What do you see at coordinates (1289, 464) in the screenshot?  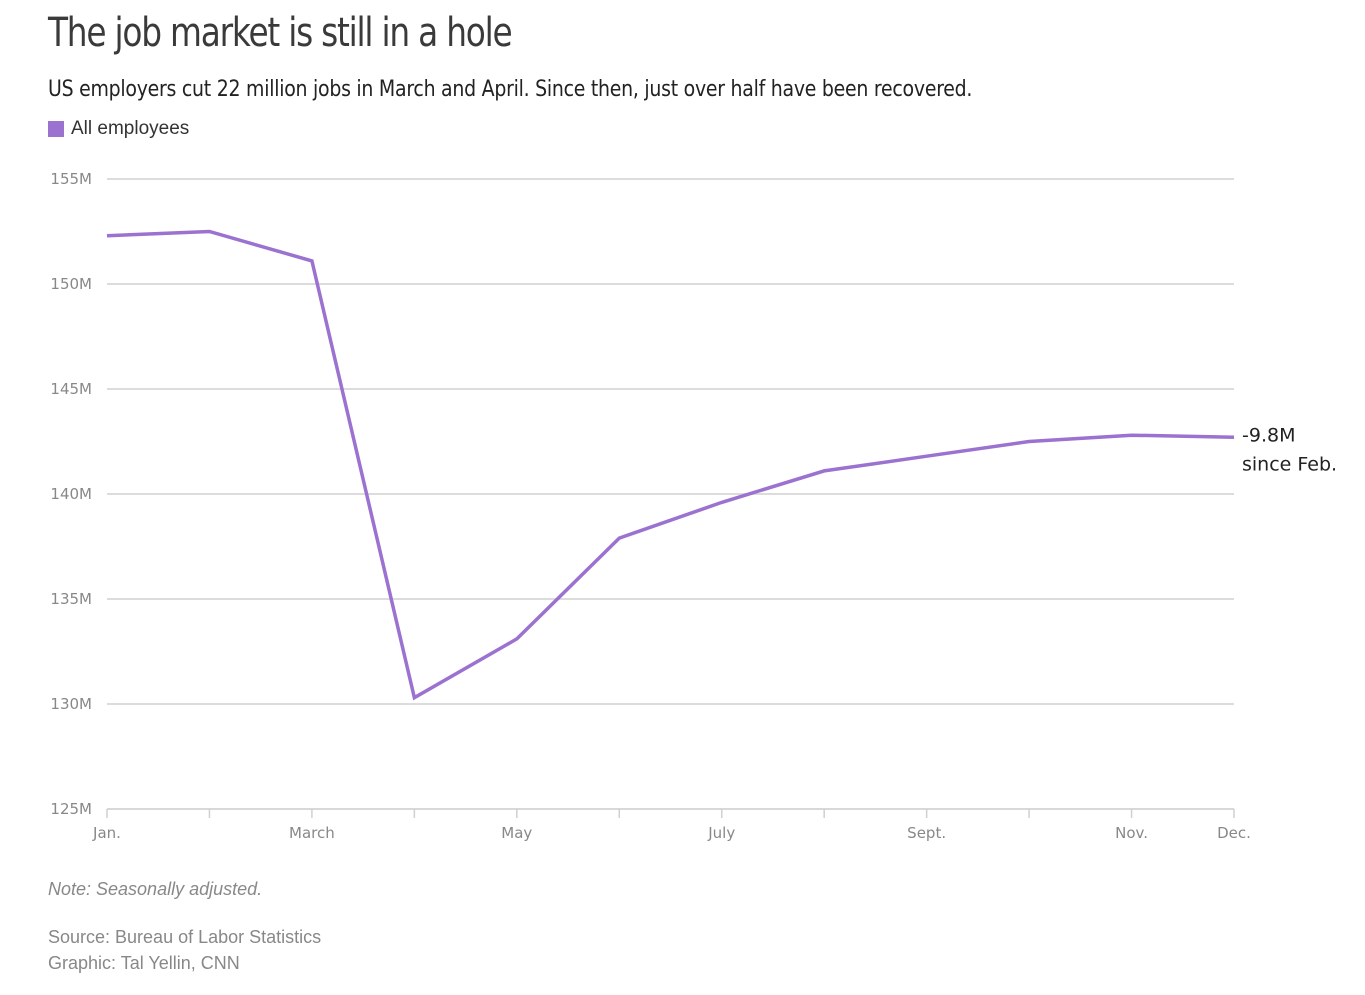 I see `annotation-label: since Feb.` at bounding box center [1289, 464].